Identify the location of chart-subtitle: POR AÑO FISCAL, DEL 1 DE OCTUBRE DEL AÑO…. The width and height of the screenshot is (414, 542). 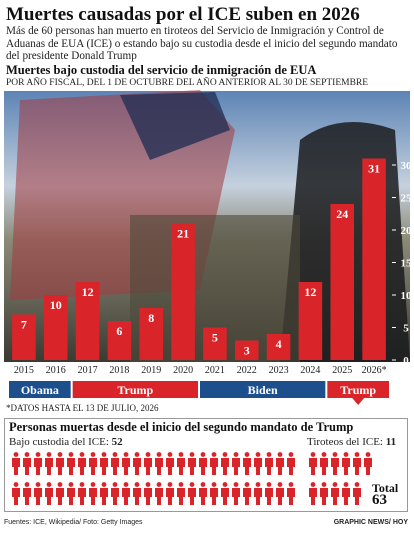
(187, 83).